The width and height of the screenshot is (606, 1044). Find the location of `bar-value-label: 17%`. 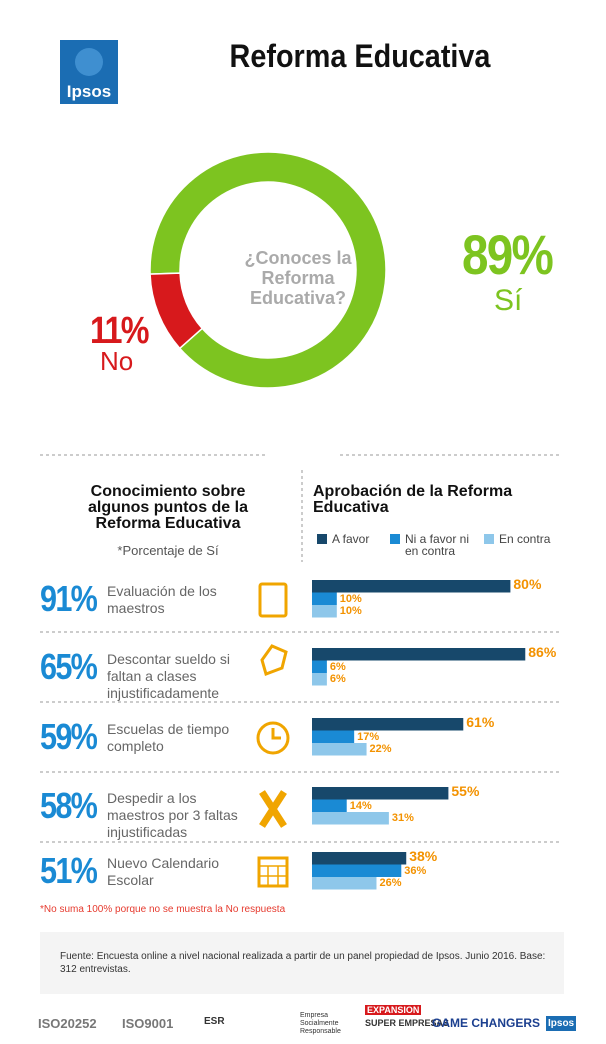

bar-value-label: 17% is located at coordinates (368, 736).